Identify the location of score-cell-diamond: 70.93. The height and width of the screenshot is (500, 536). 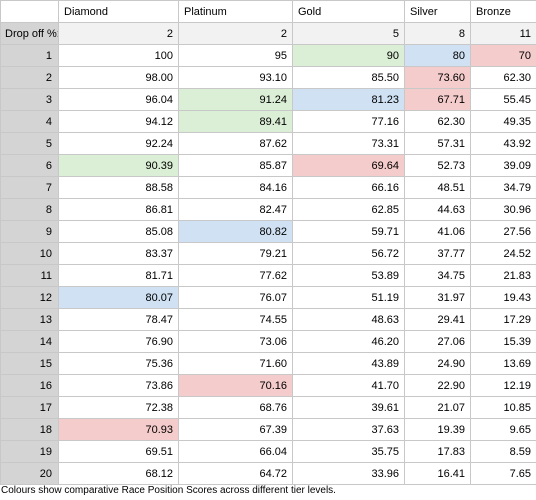
(118, 429).